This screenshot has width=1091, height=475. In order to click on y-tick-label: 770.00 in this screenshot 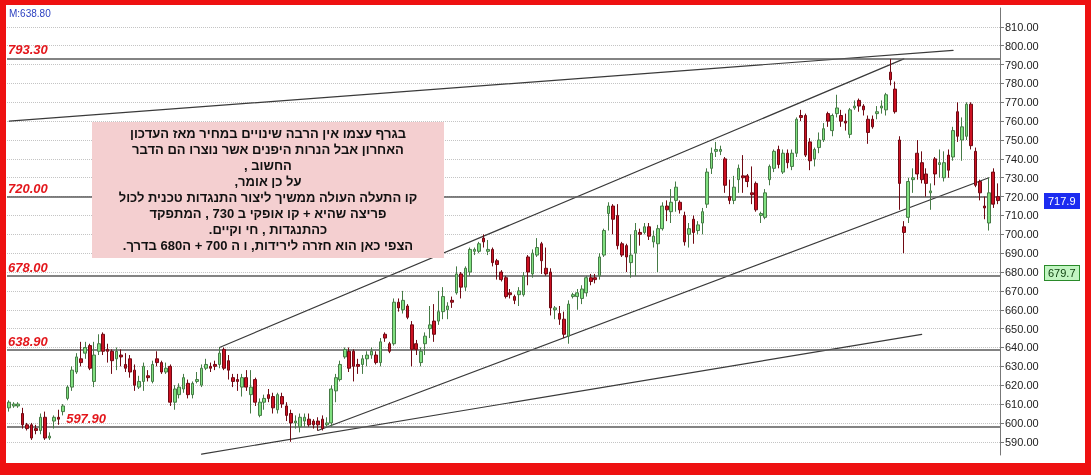, I will do `click(1022, 102)`.